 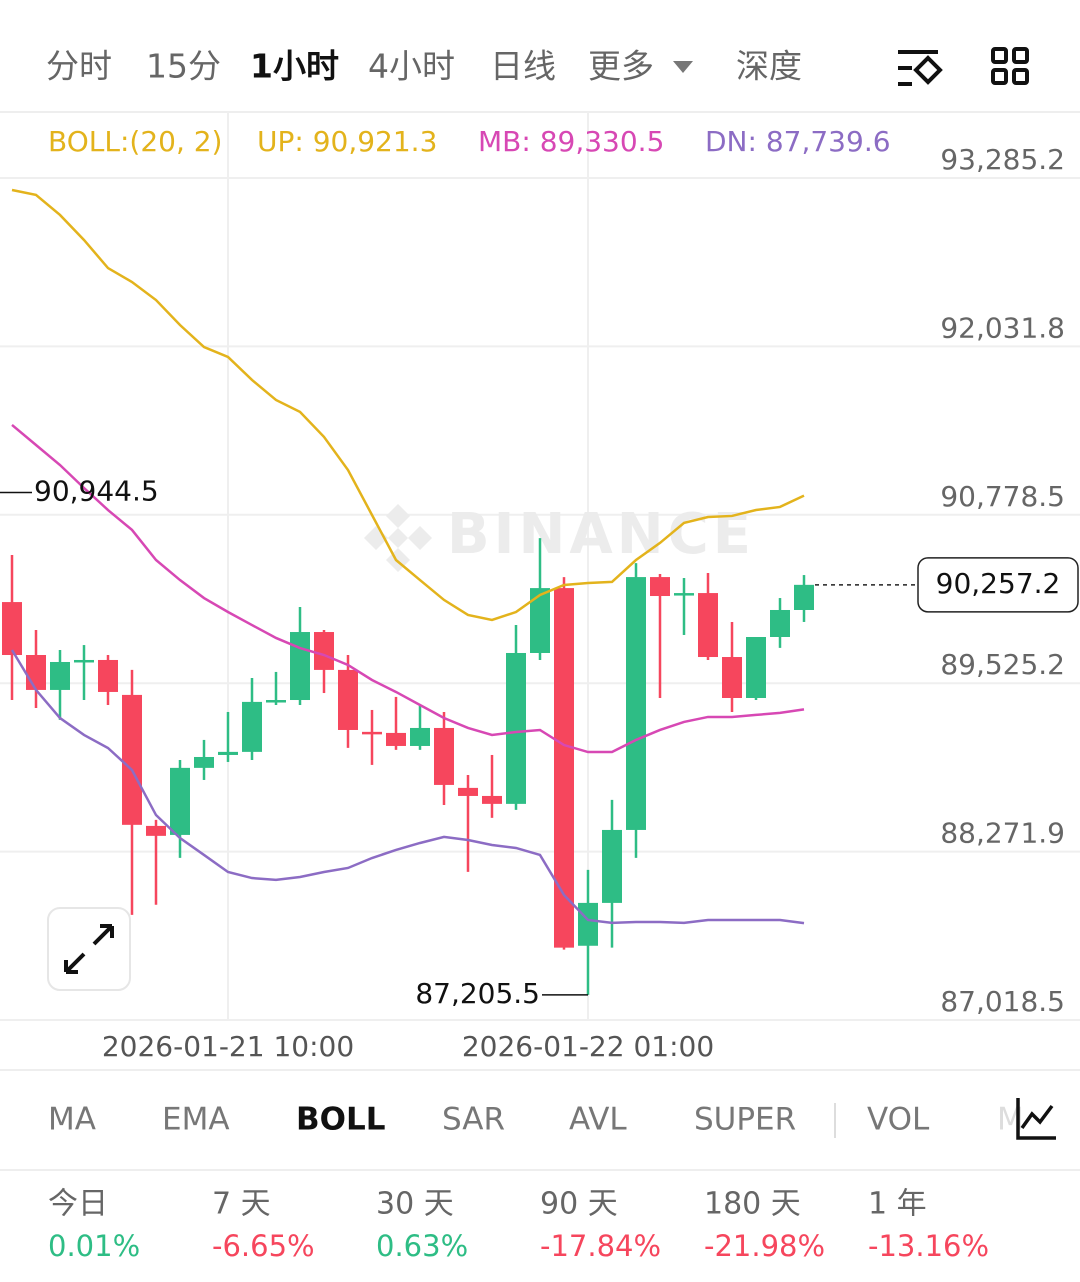 I want to click on y-tick-label: 89,525.2, so click(x=1002, y=664).